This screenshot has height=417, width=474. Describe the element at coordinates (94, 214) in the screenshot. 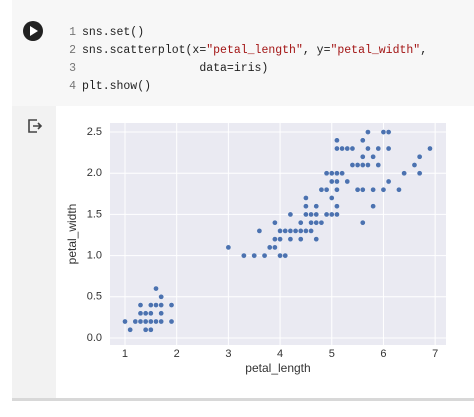

I see `y-tick-label: 1.5` at that location.